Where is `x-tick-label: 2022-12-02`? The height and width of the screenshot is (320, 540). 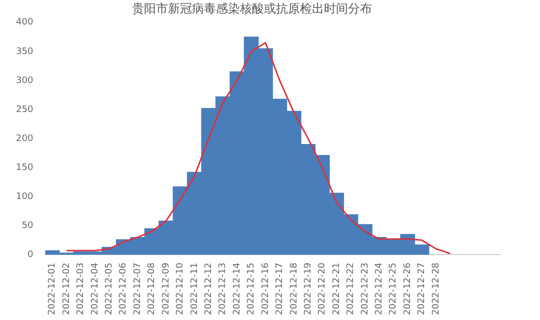
x-tick-label: 2022-12-02 is located at coordinates (67, 289).